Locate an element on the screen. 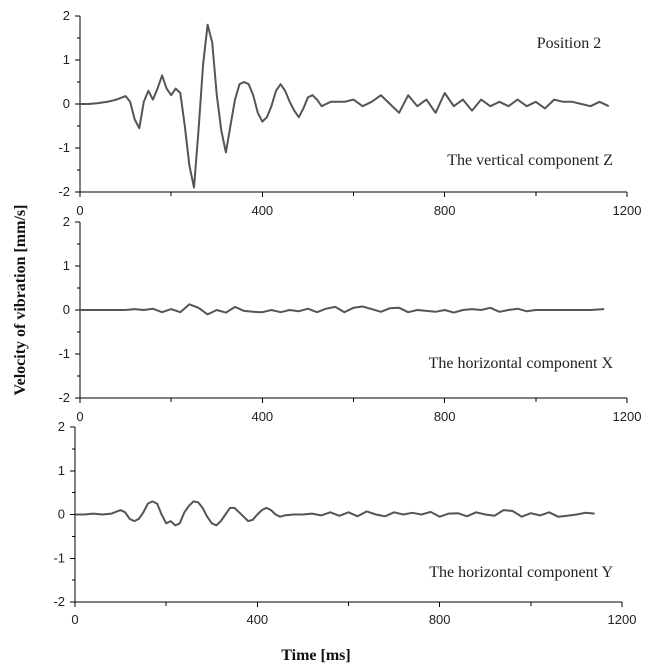 The image size is (653, 668). component-label: The horizontal component X is located at coordinates (521, 363).